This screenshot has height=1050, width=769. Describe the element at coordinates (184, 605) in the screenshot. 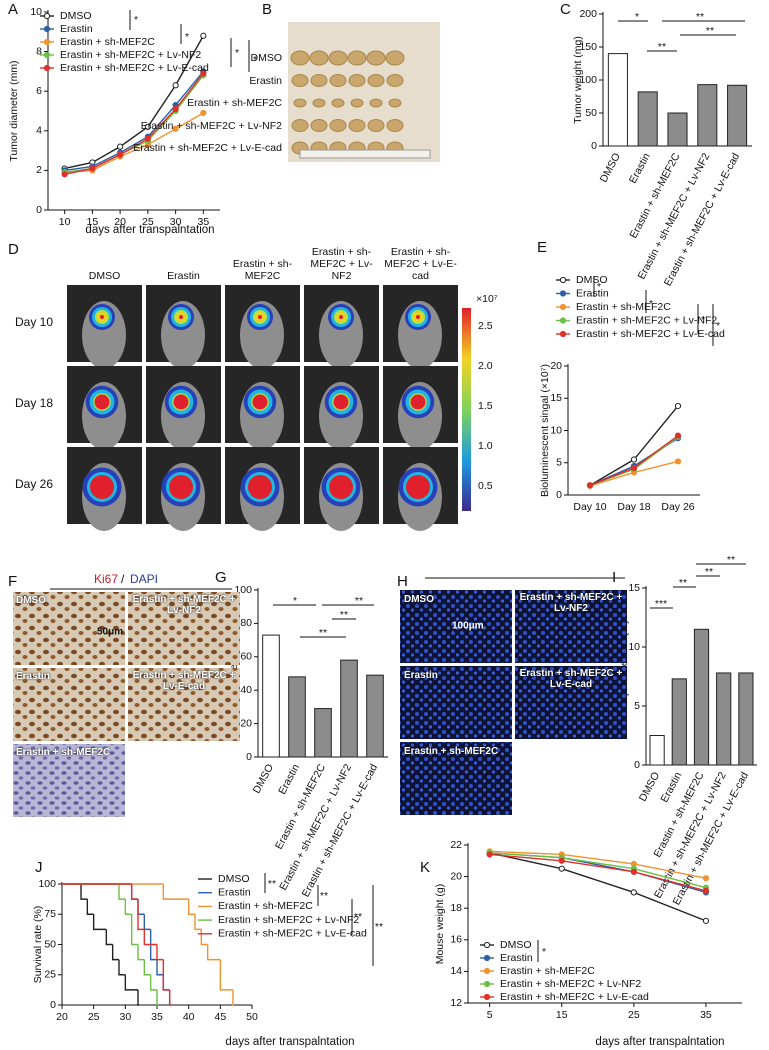

I see `image-label: Erastin + sh-MEF2C + Lv-NF2` at that location.